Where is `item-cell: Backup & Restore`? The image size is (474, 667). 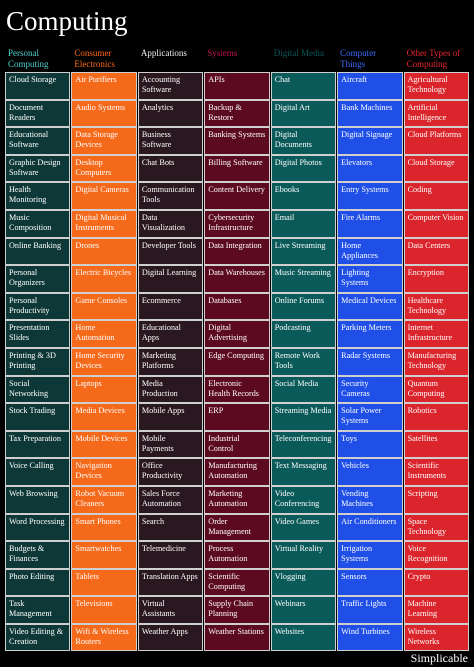
item-cell: Backup & Restore is located at coordinates (237, 113).